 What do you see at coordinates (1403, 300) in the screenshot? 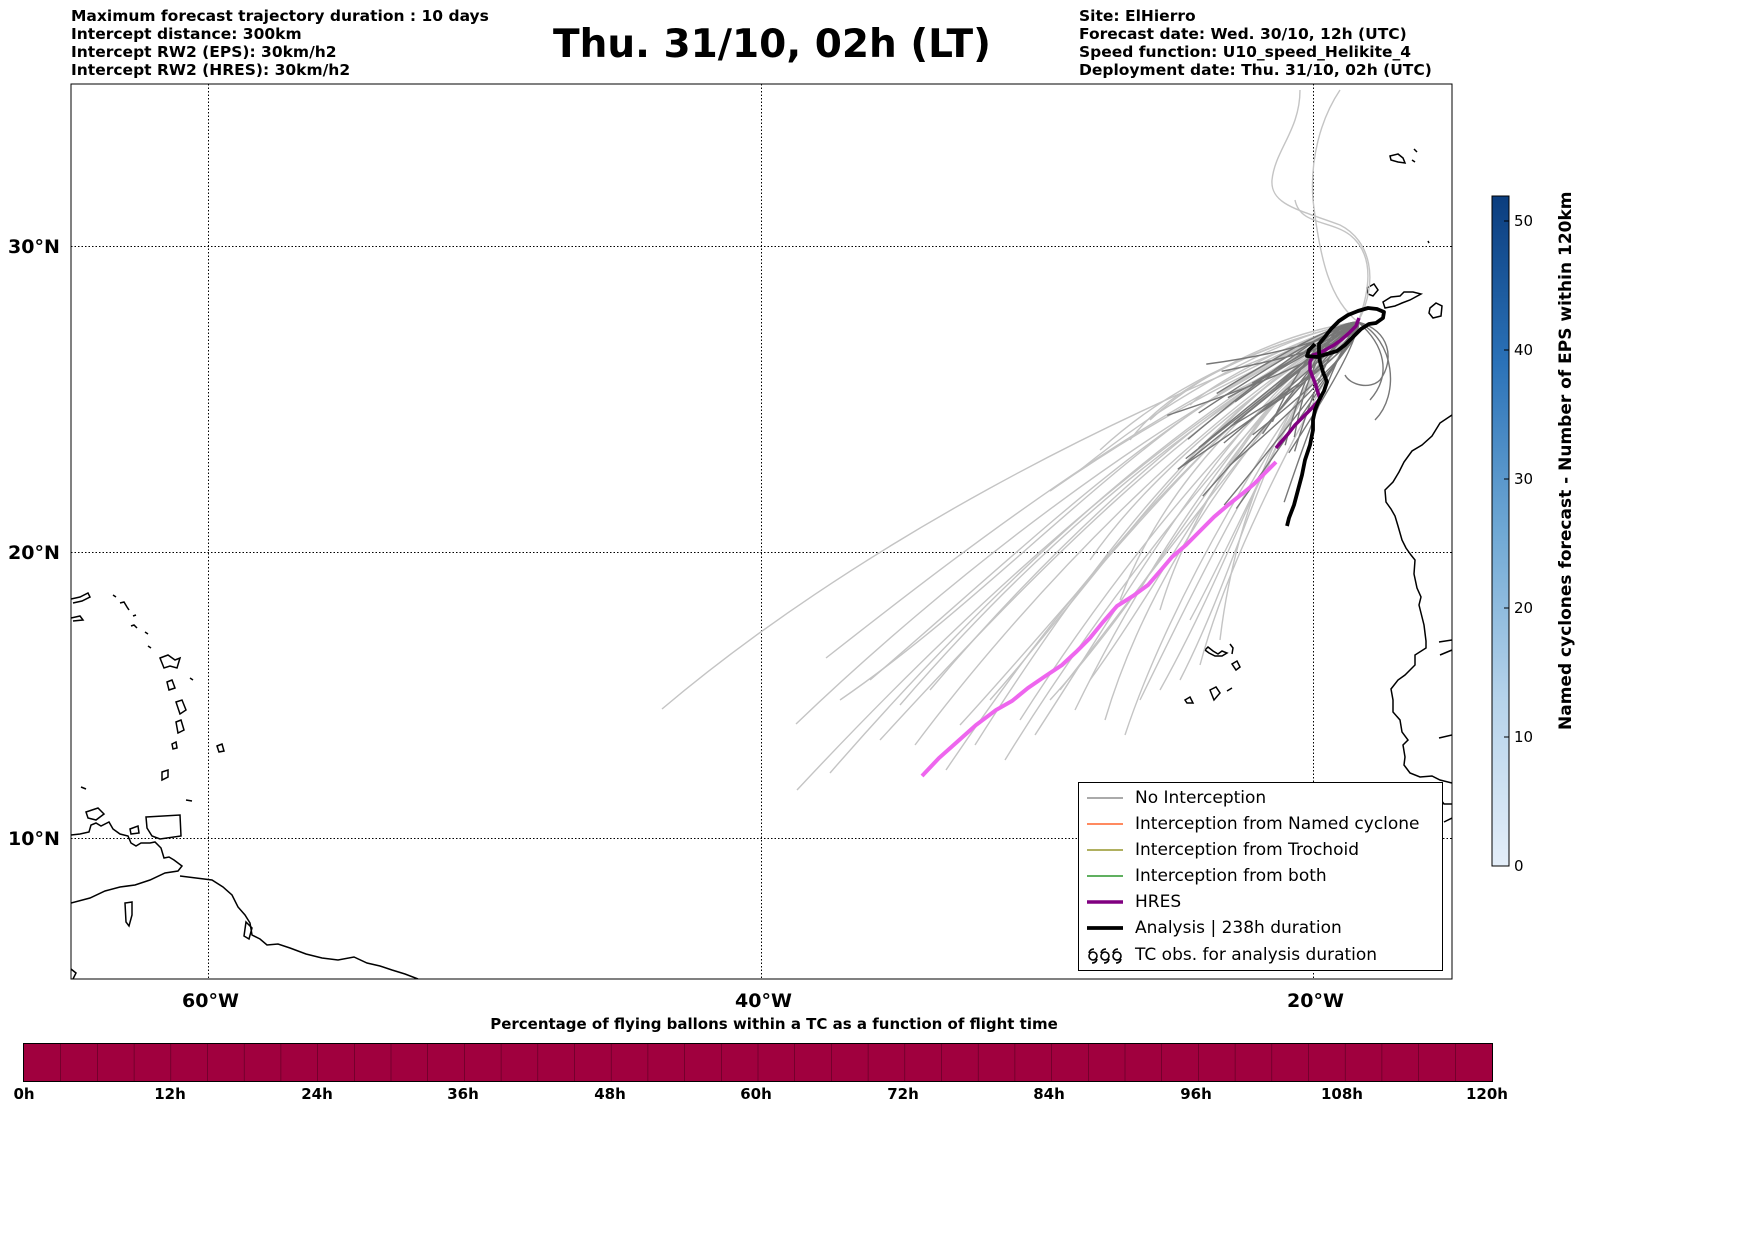
I see `island-tenerife` at bounding box center [1403, 300].